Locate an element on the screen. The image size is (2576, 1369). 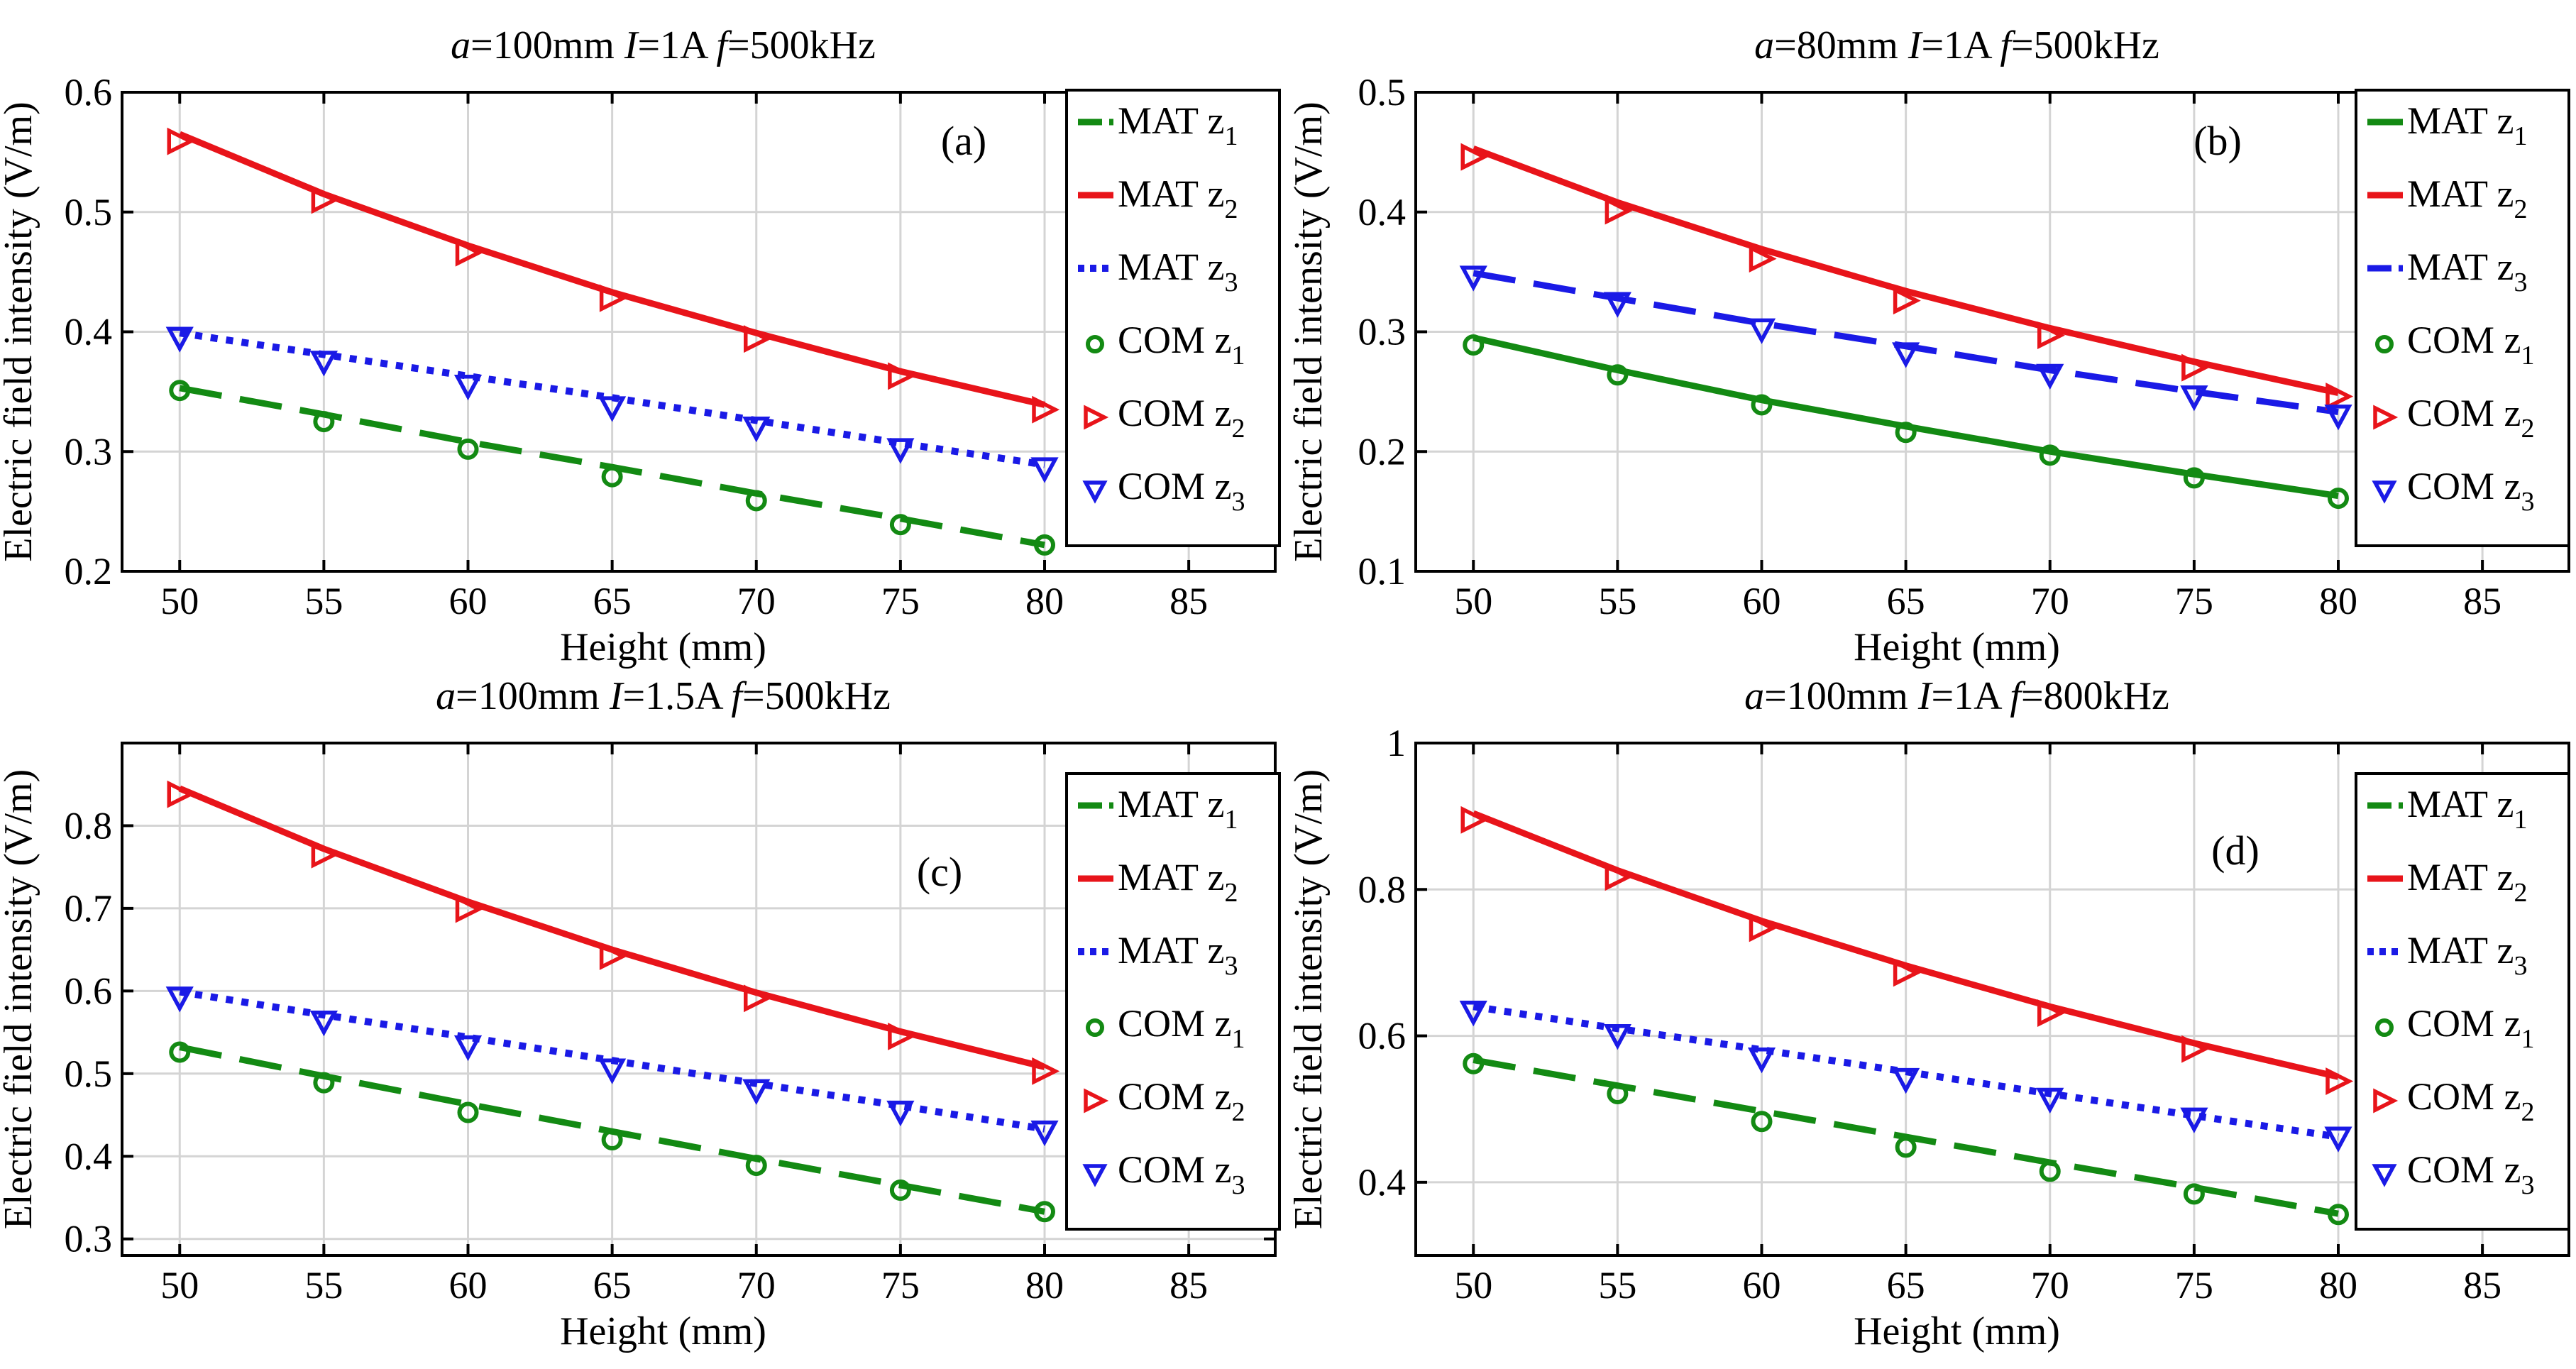
title-variable: I is located at coordinates (1915, 45).